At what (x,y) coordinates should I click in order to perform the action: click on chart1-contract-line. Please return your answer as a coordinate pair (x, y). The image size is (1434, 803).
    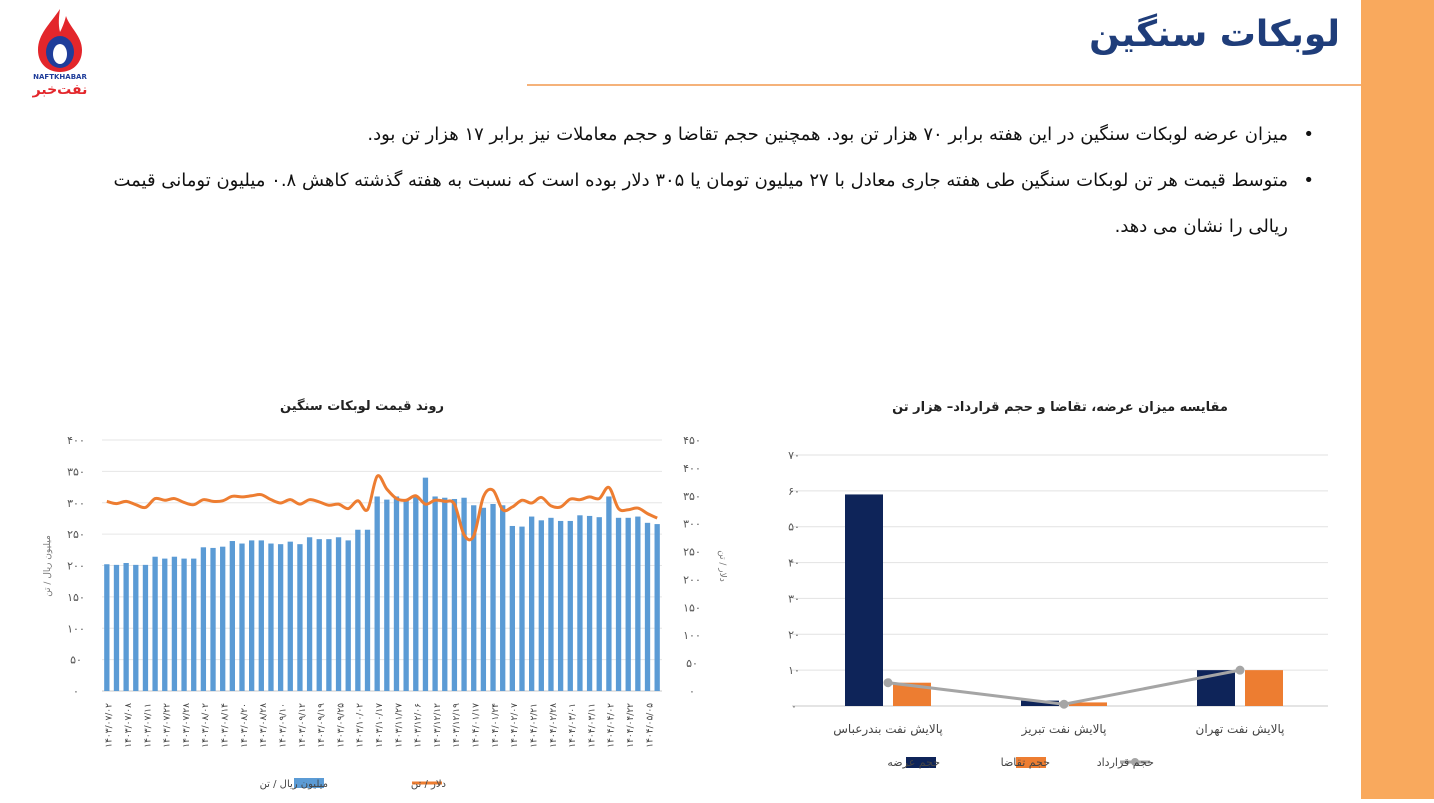
    Looking at the image, I should click on (1064, 687).